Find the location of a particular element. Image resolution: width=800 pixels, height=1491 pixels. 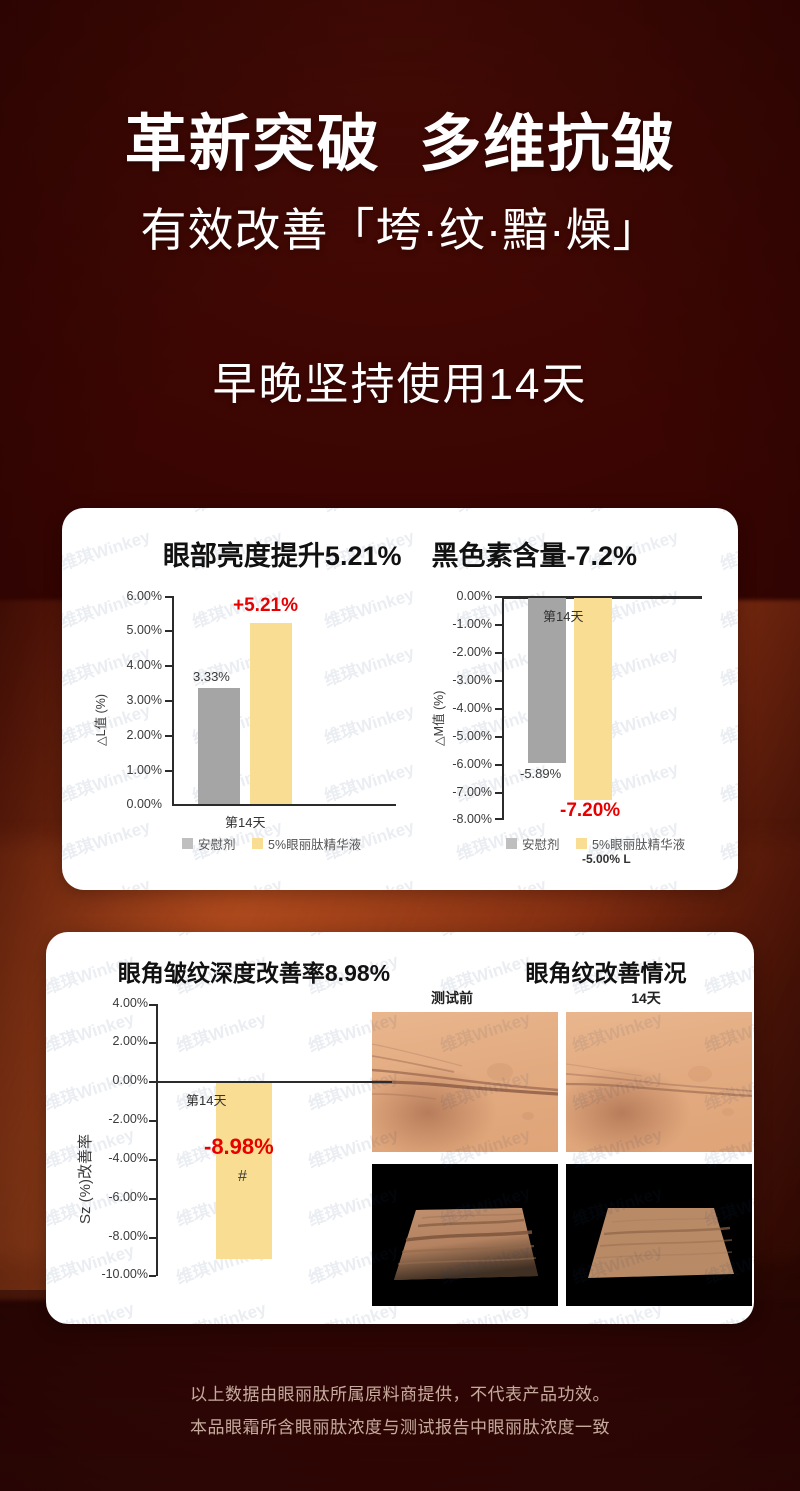

footer-line-1: 以上数据由眼丽肽所属原料商提供，不代表产品功效。 is located at coordinates (400, 1394).